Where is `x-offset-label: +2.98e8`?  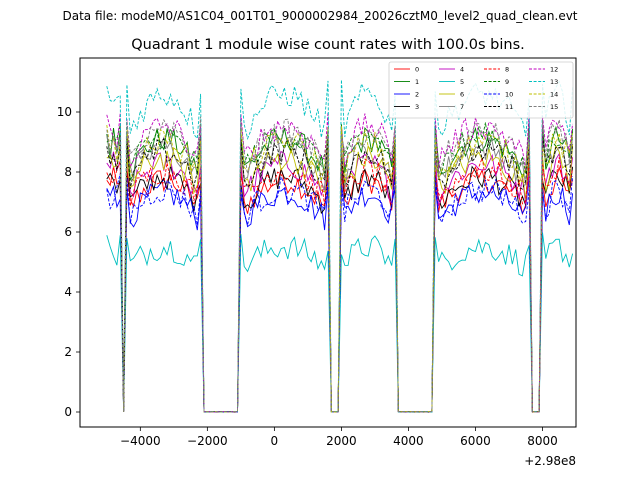 x-offset-label: +2.98e8 is located at coordinates (550, 461).